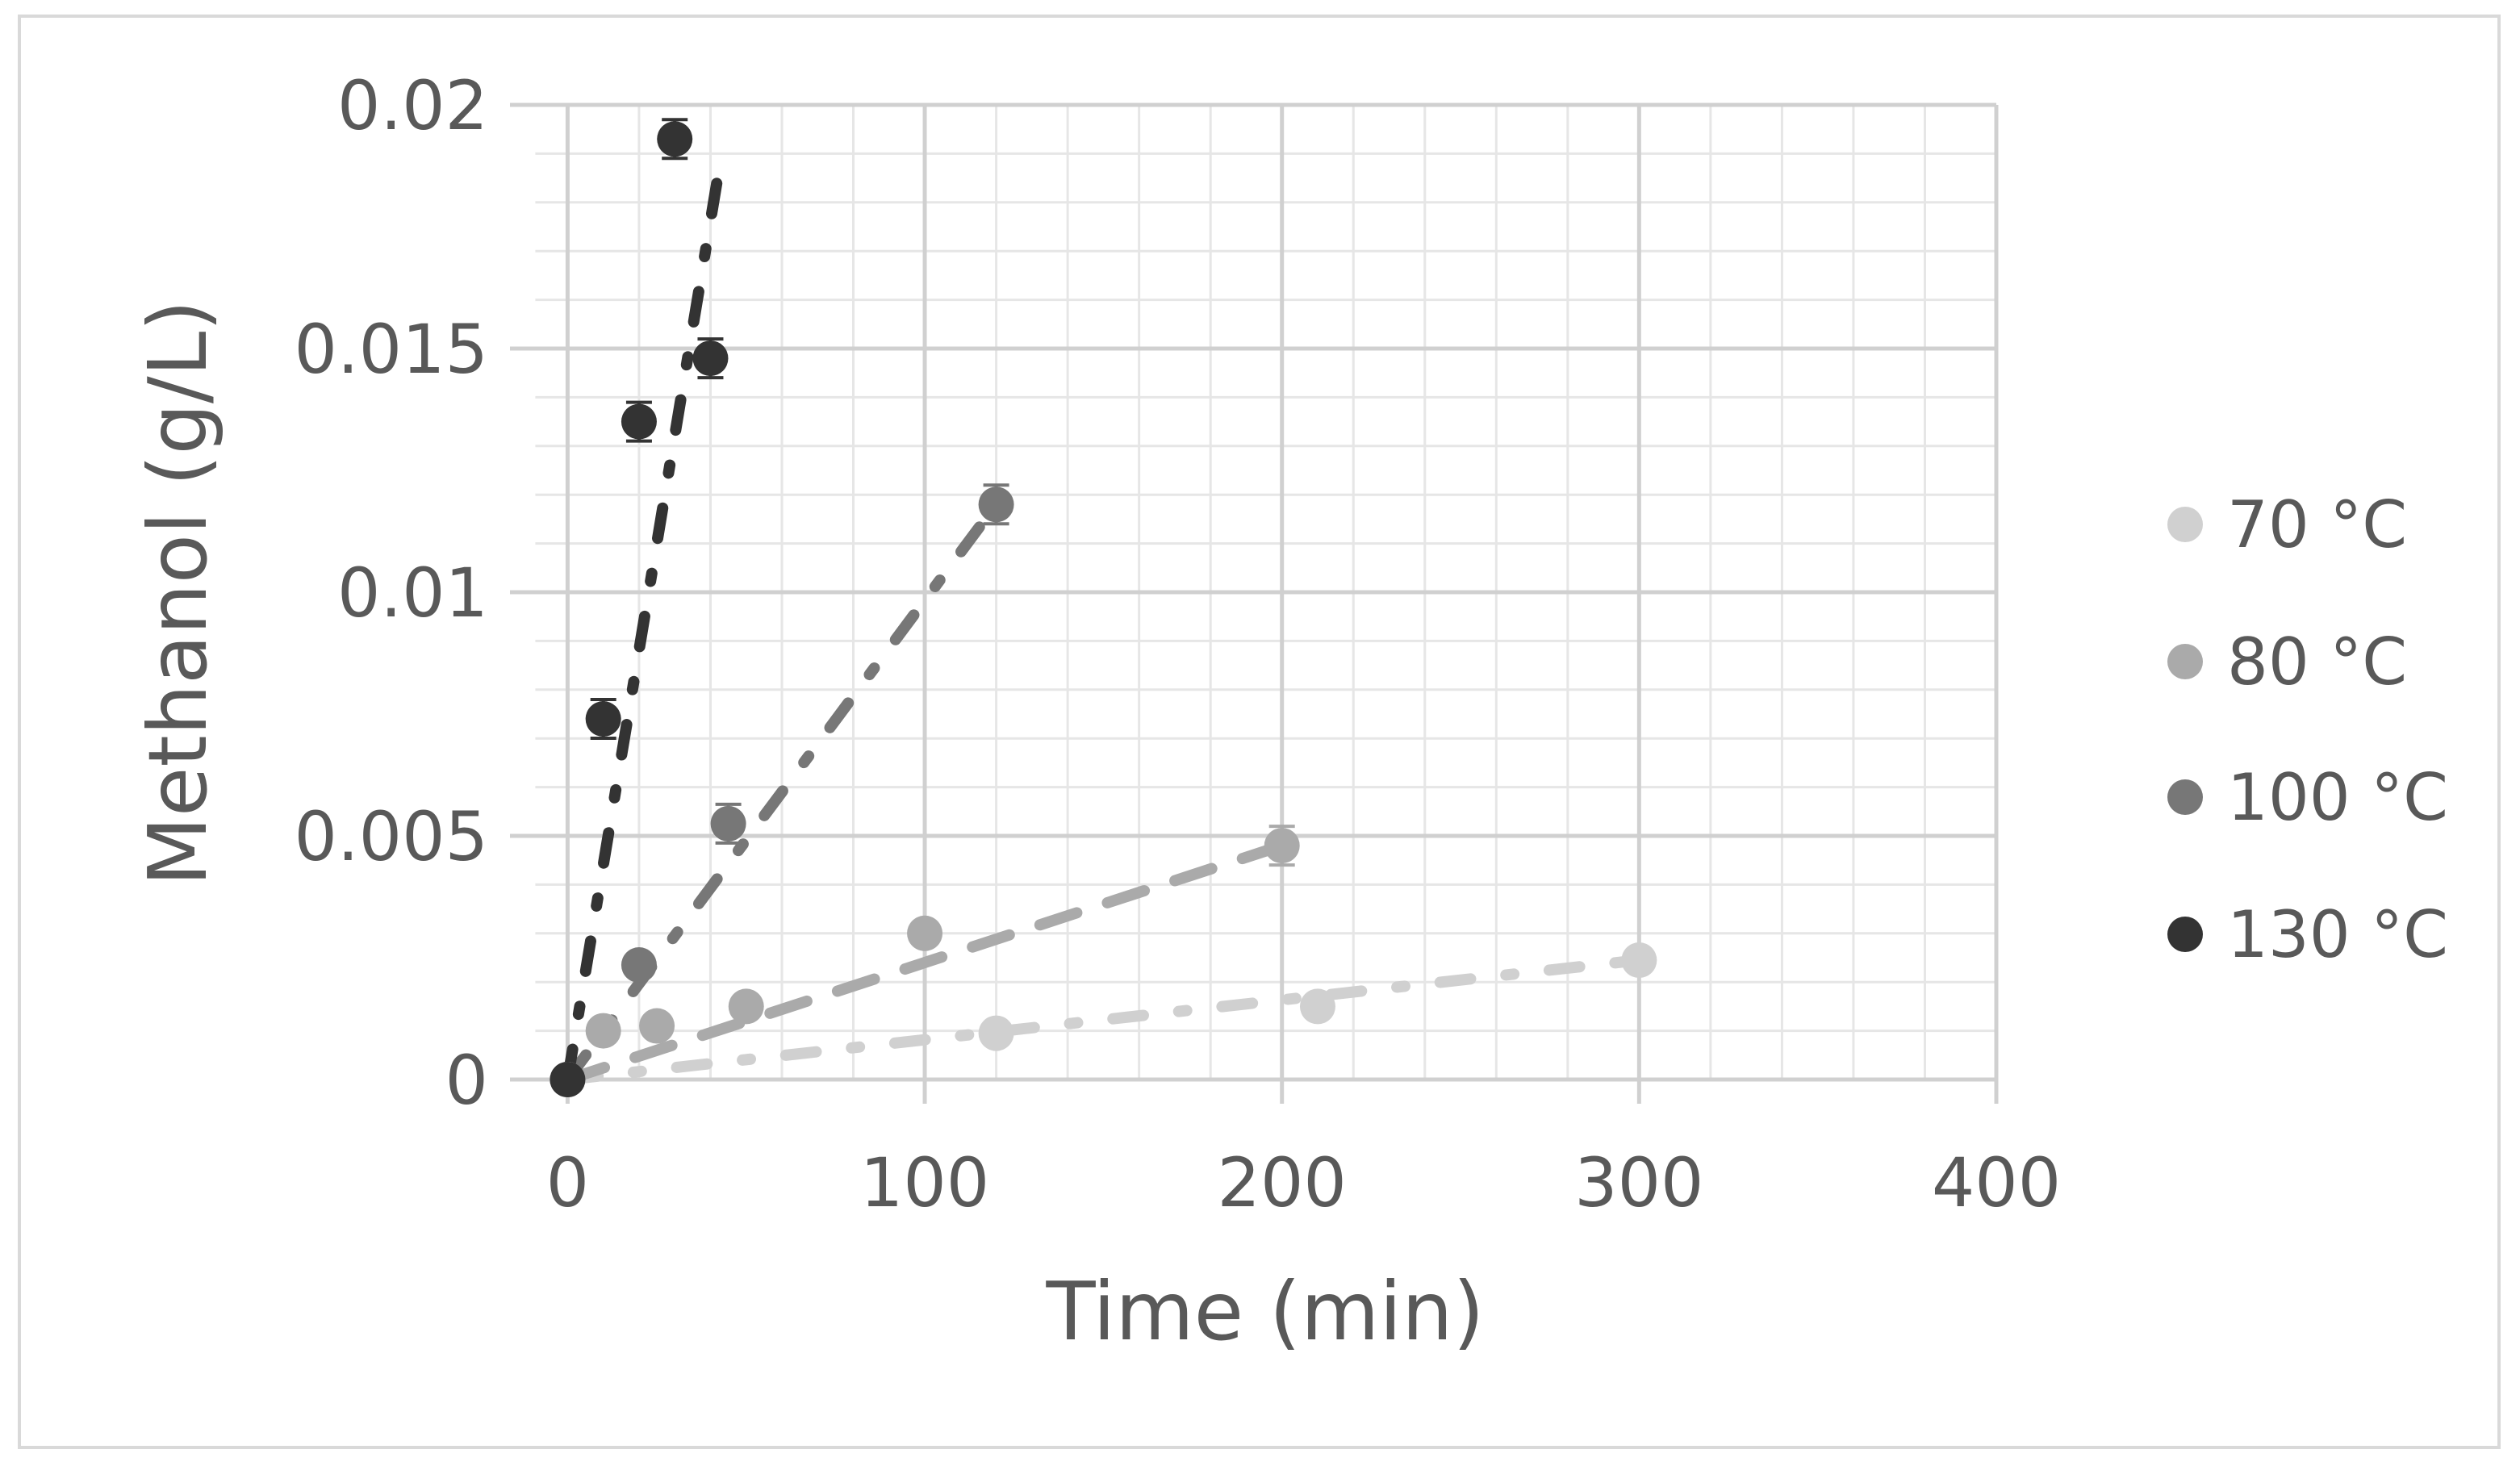 The image size is (2520, 1466). I want to click on y-tick-label: 0.02, so click(413, 106).